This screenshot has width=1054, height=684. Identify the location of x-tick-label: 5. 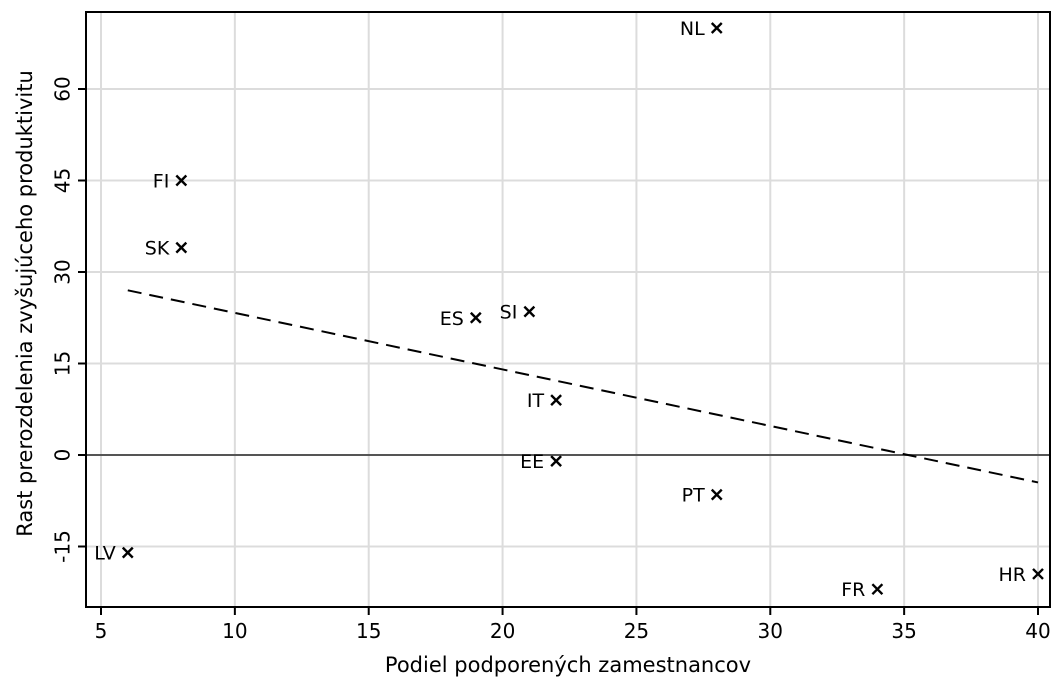
(101, 631).